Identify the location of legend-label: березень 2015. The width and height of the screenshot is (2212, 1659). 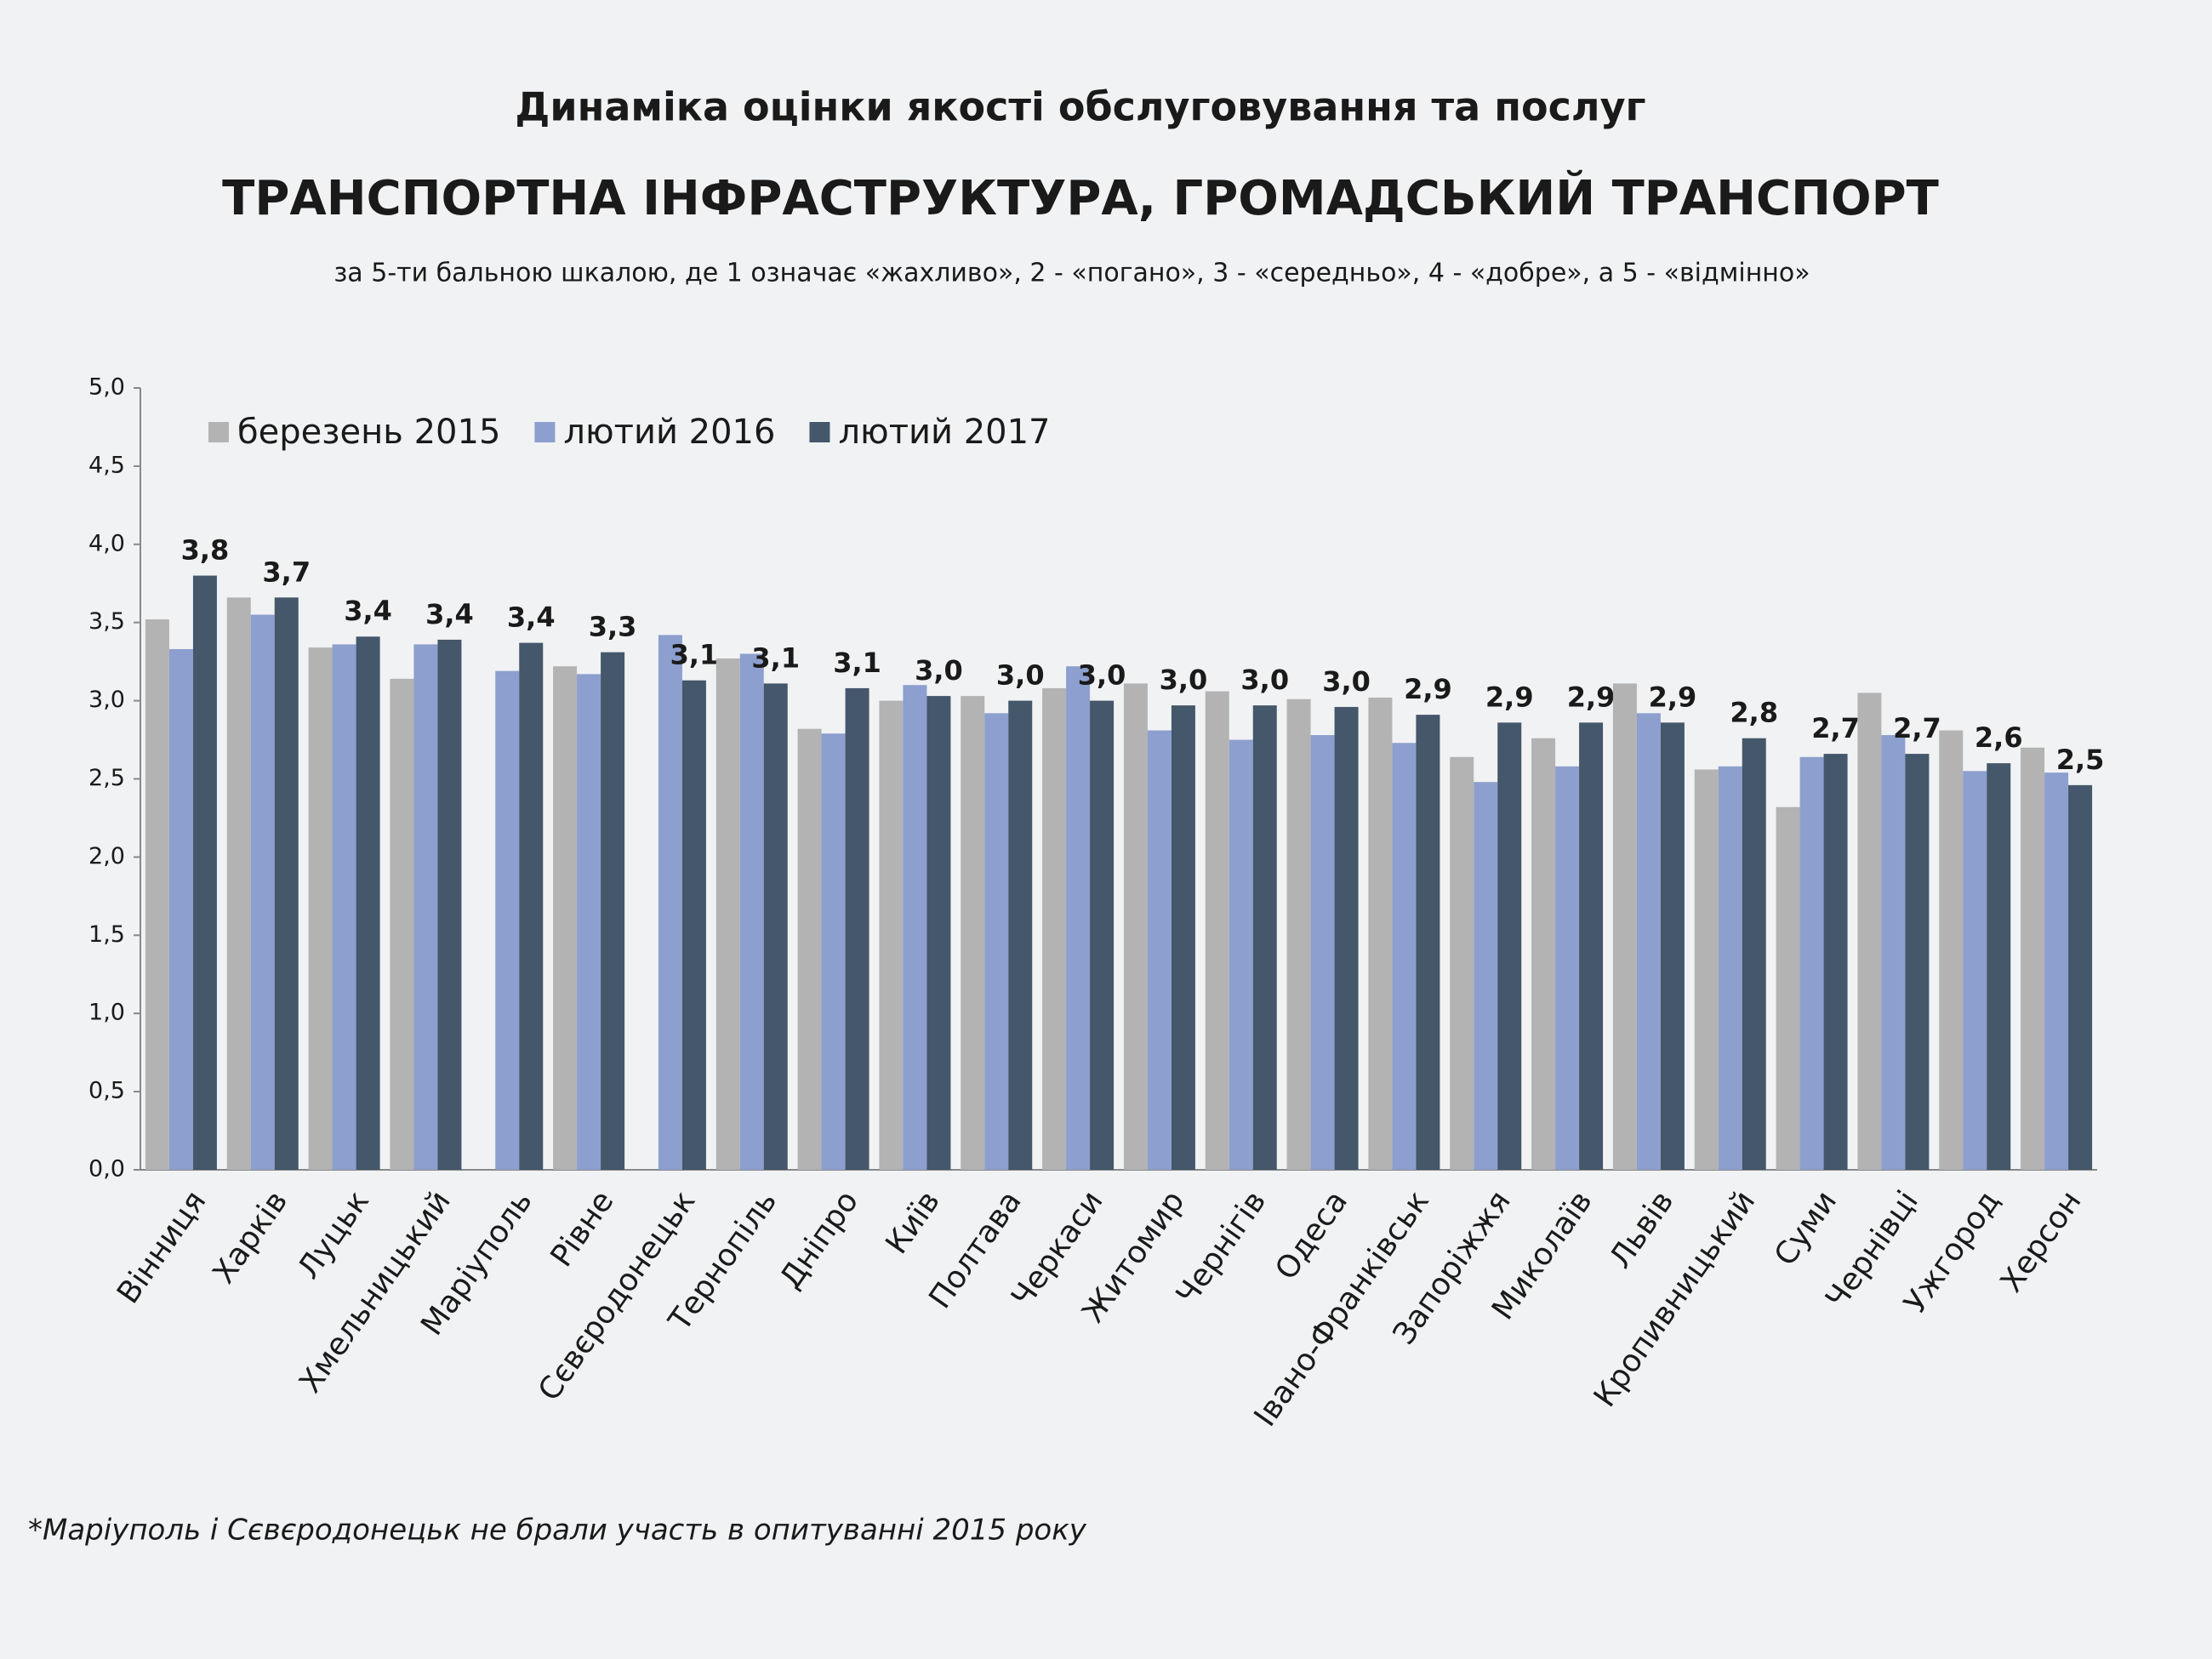
(368, 432).